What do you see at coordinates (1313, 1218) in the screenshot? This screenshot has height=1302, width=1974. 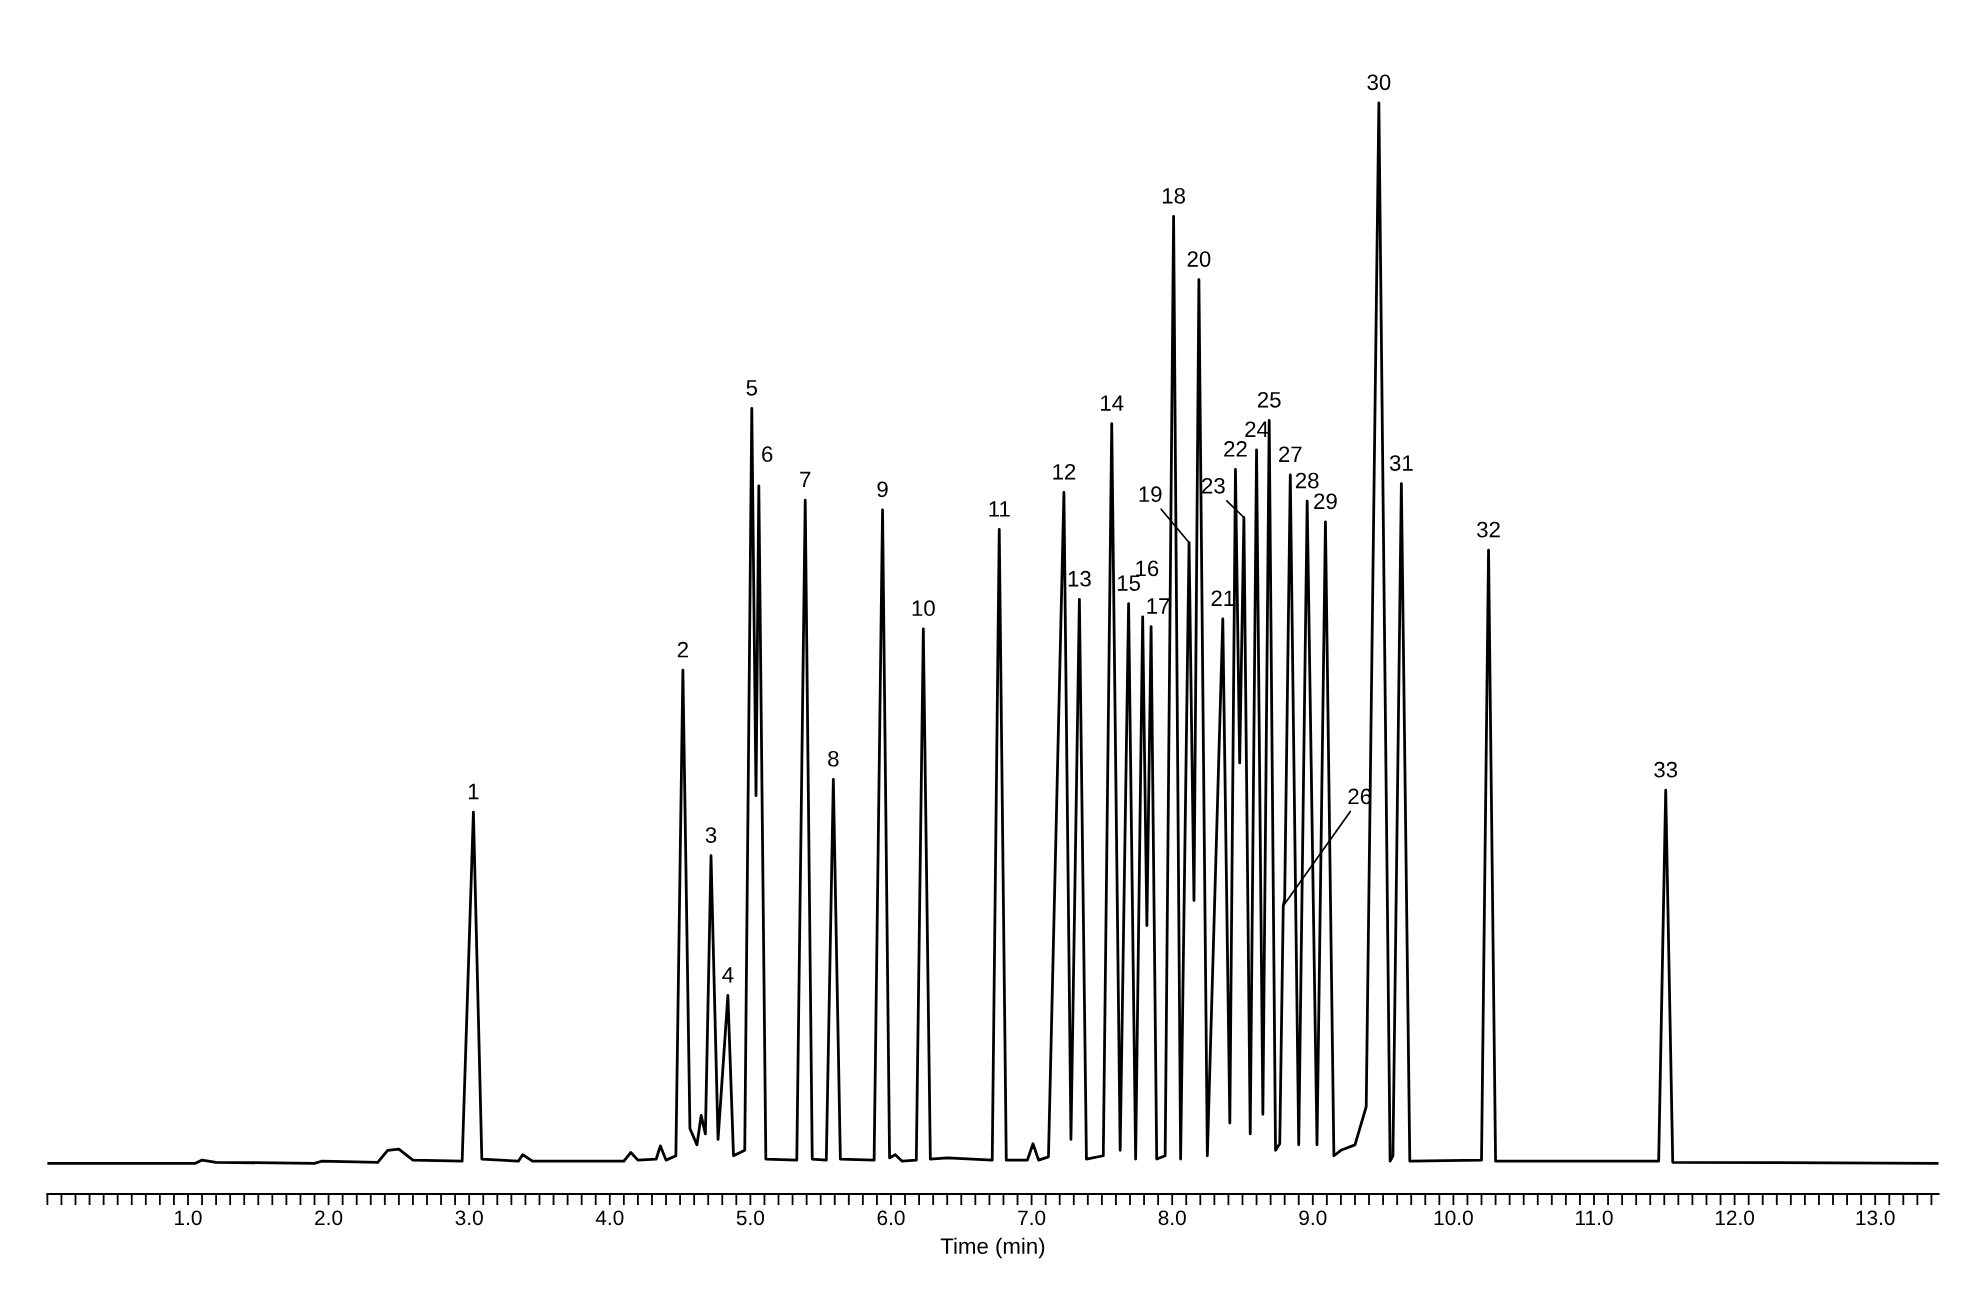 I see `x-tick-label: 9.0` at bounding box center [1313, 1218].